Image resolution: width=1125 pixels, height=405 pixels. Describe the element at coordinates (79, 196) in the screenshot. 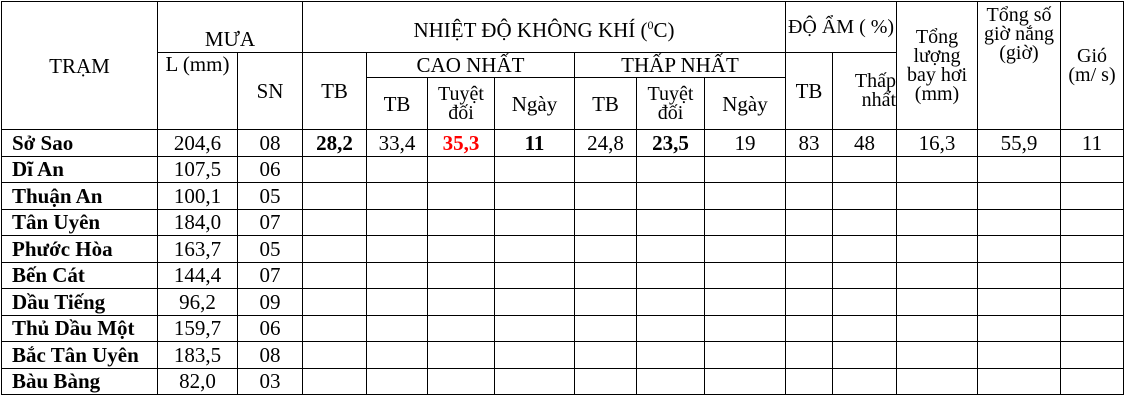

I see `cell-station: Thuận An` at that location.